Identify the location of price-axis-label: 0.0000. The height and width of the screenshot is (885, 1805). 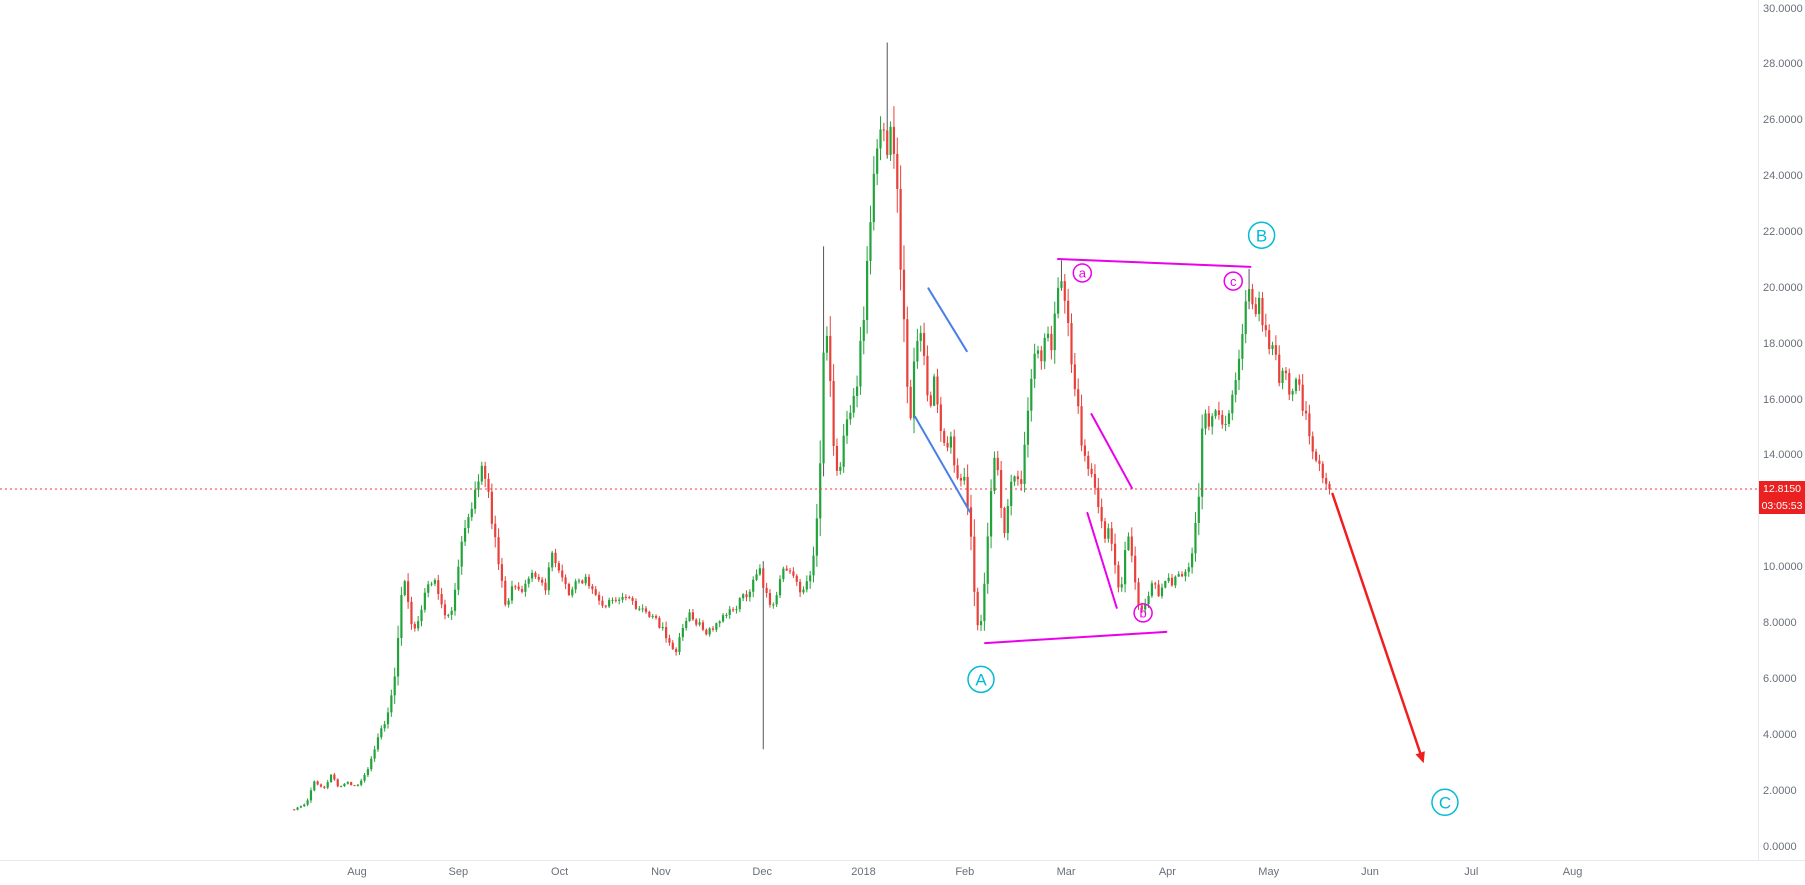
(1780, 846).